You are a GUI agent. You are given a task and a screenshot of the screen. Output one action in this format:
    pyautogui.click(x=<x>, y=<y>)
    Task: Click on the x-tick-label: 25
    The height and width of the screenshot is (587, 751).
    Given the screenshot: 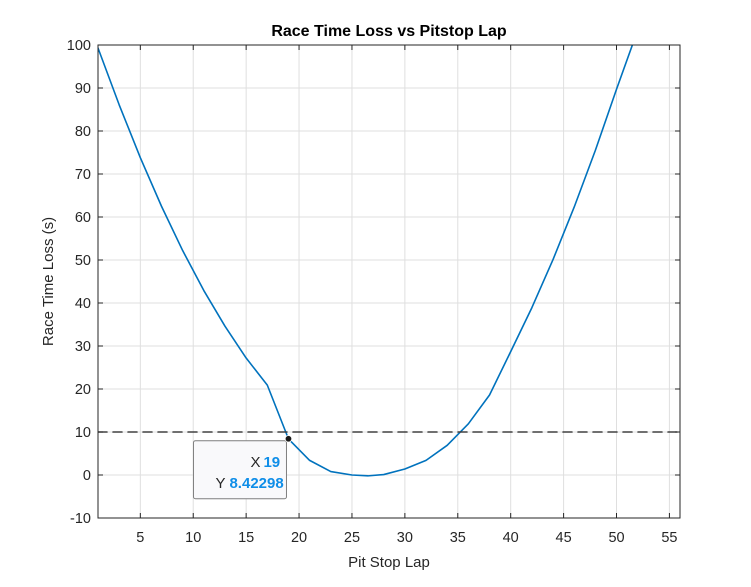 What is the action you would take?
    pyautogui.click(x=352, y=538)
    